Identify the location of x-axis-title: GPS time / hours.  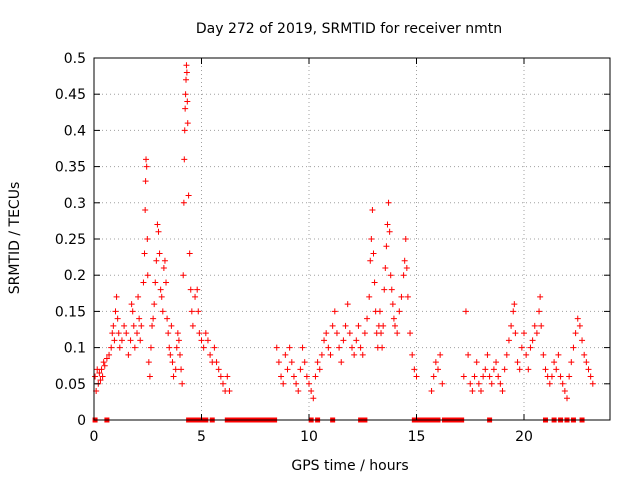
(349, 466).